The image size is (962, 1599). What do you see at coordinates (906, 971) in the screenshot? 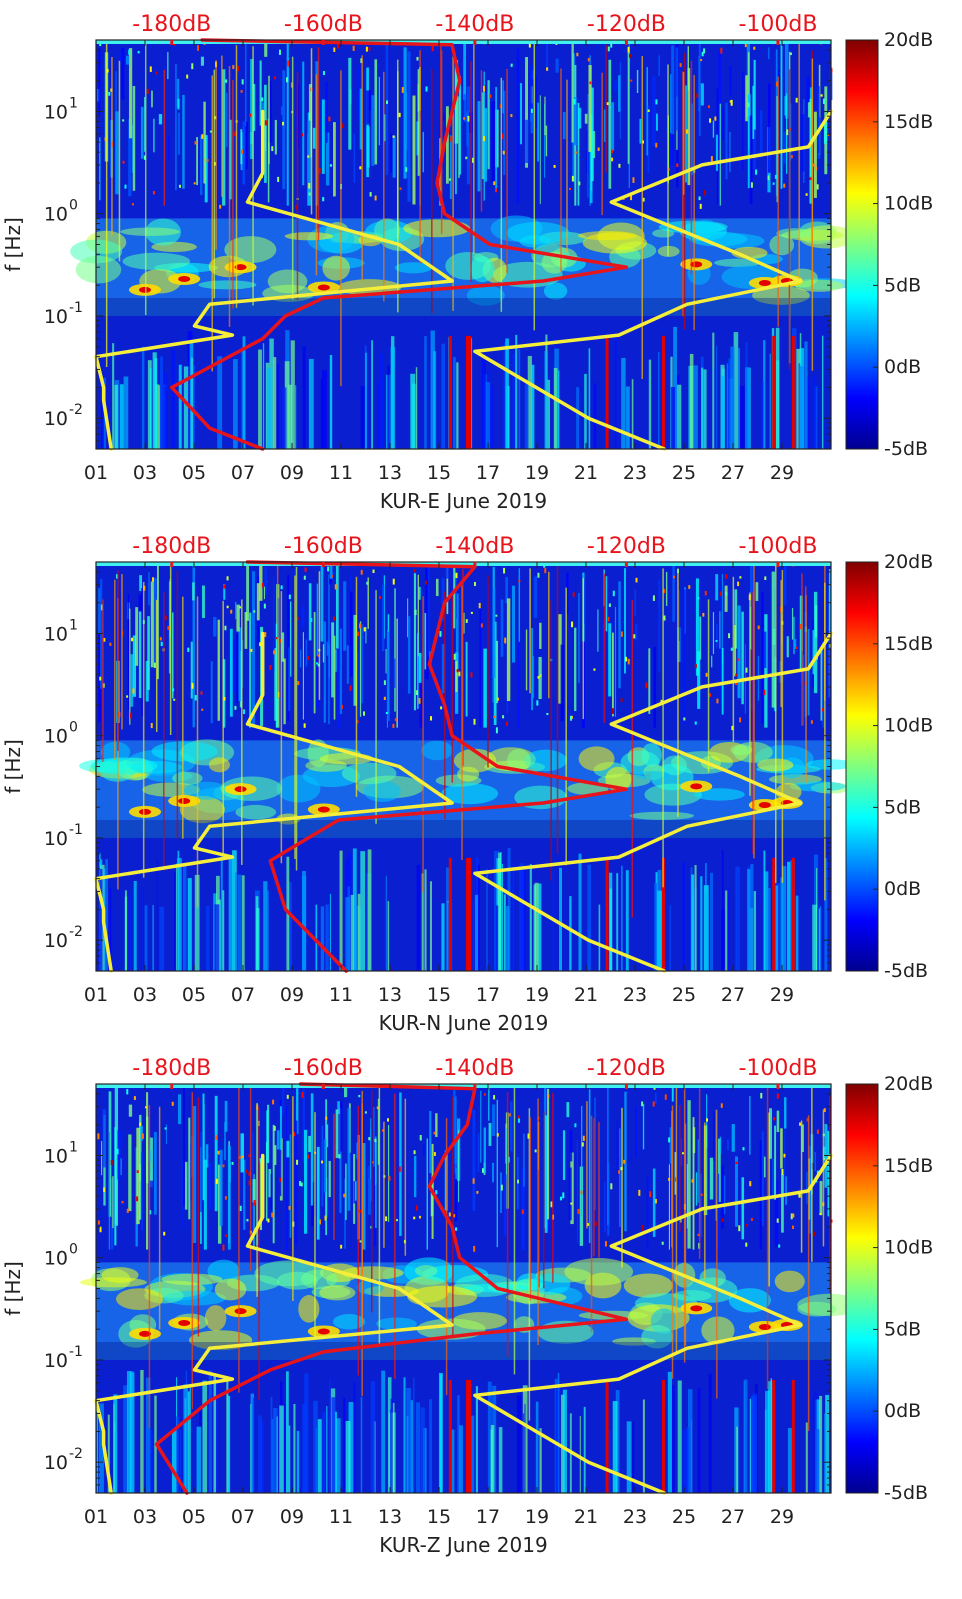
I see `colorbar-label: -5dB` at bounding box center [906, 971].